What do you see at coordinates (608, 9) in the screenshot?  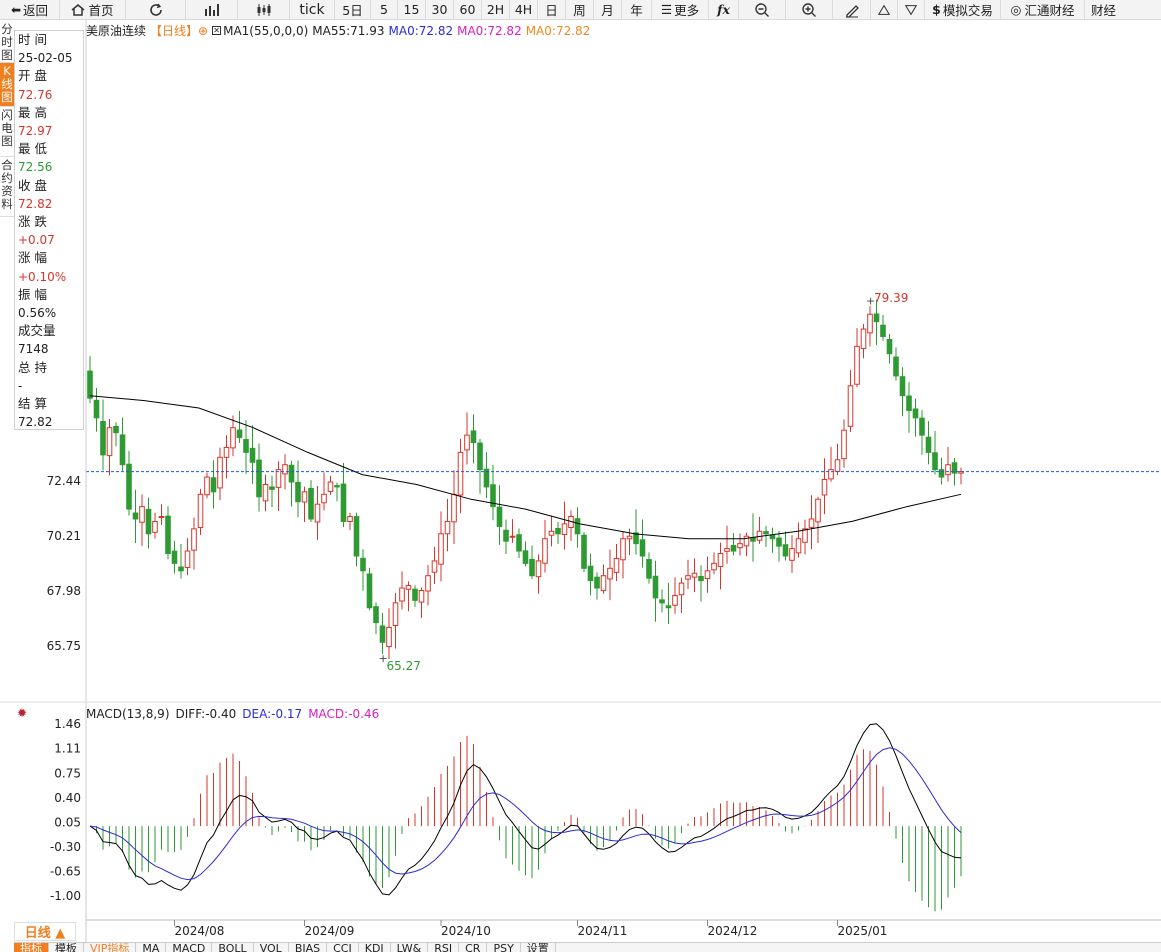 I see `month-button: 月` at bounding box center [608, 9].